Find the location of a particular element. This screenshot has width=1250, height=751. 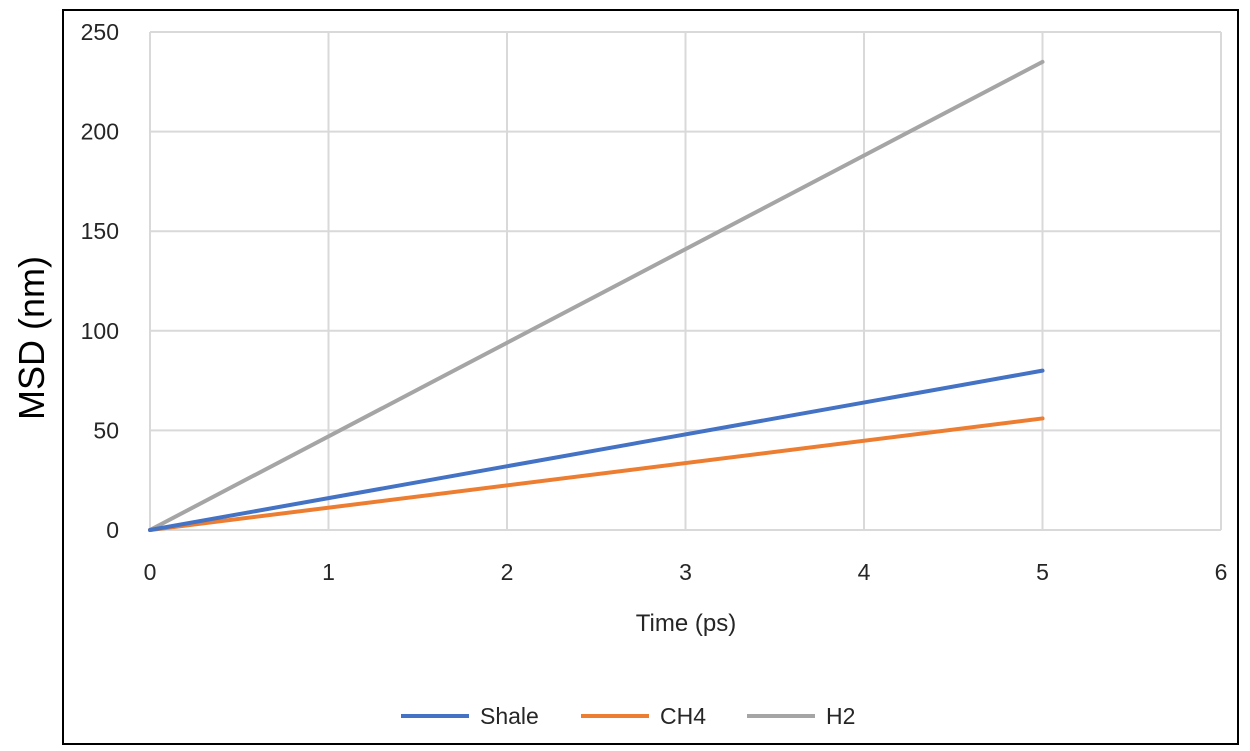

y-tick-label-100: 100 is located at coordinates (100, 331).